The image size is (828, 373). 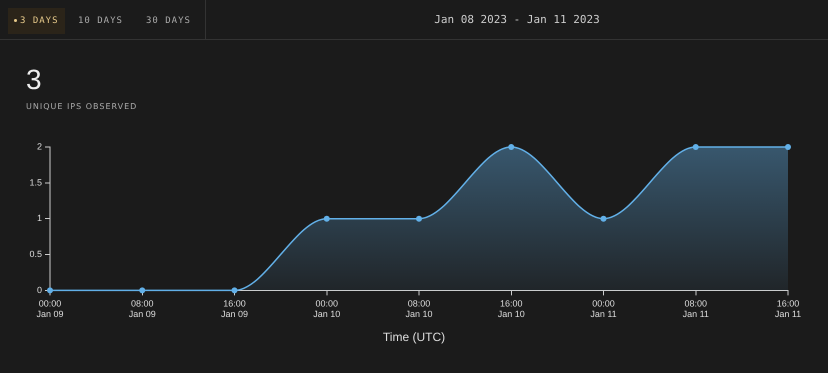 What do you see at coordinates (50, 309) in the screenshot?
I see `x-tick-label: 00:00 Jan 09` at bounding box center [50, 309].